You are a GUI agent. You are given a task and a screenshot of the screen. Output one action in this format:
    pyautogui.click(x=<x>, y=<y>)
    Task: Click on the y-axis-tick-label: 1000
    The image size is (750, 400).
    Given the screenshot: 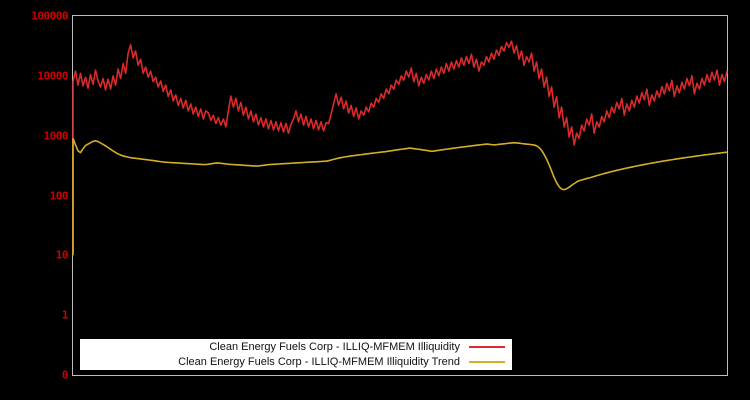 What is the action you would take?
    pyautogui.click(x=56, y=136)
    